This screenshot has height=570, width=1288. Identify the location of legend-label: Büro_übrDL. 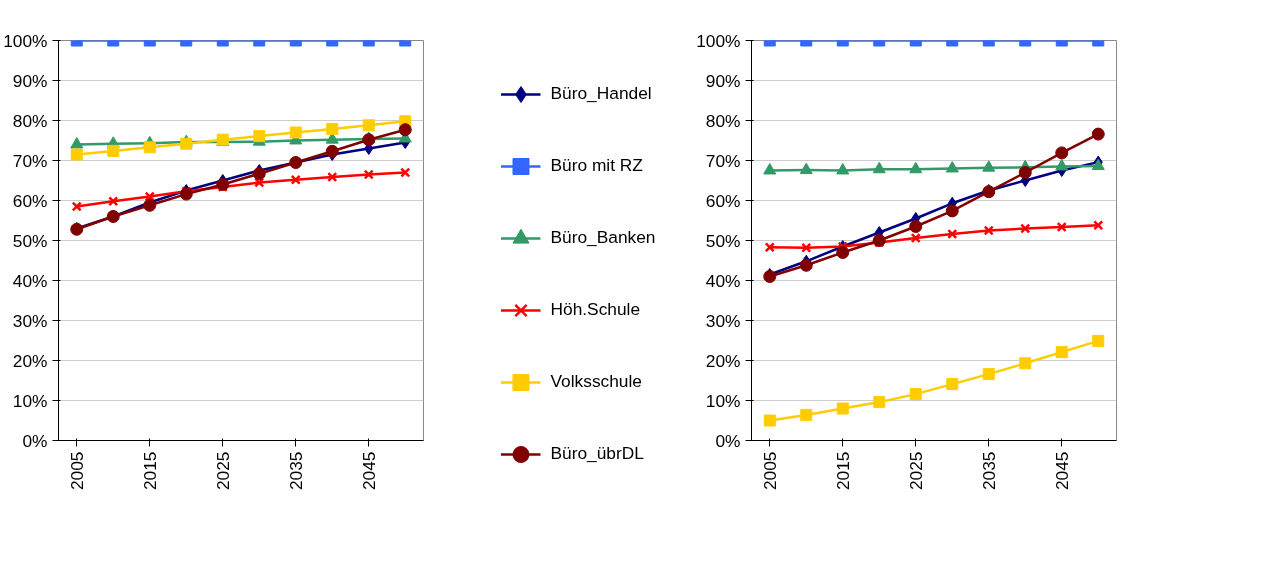
(597, 453).